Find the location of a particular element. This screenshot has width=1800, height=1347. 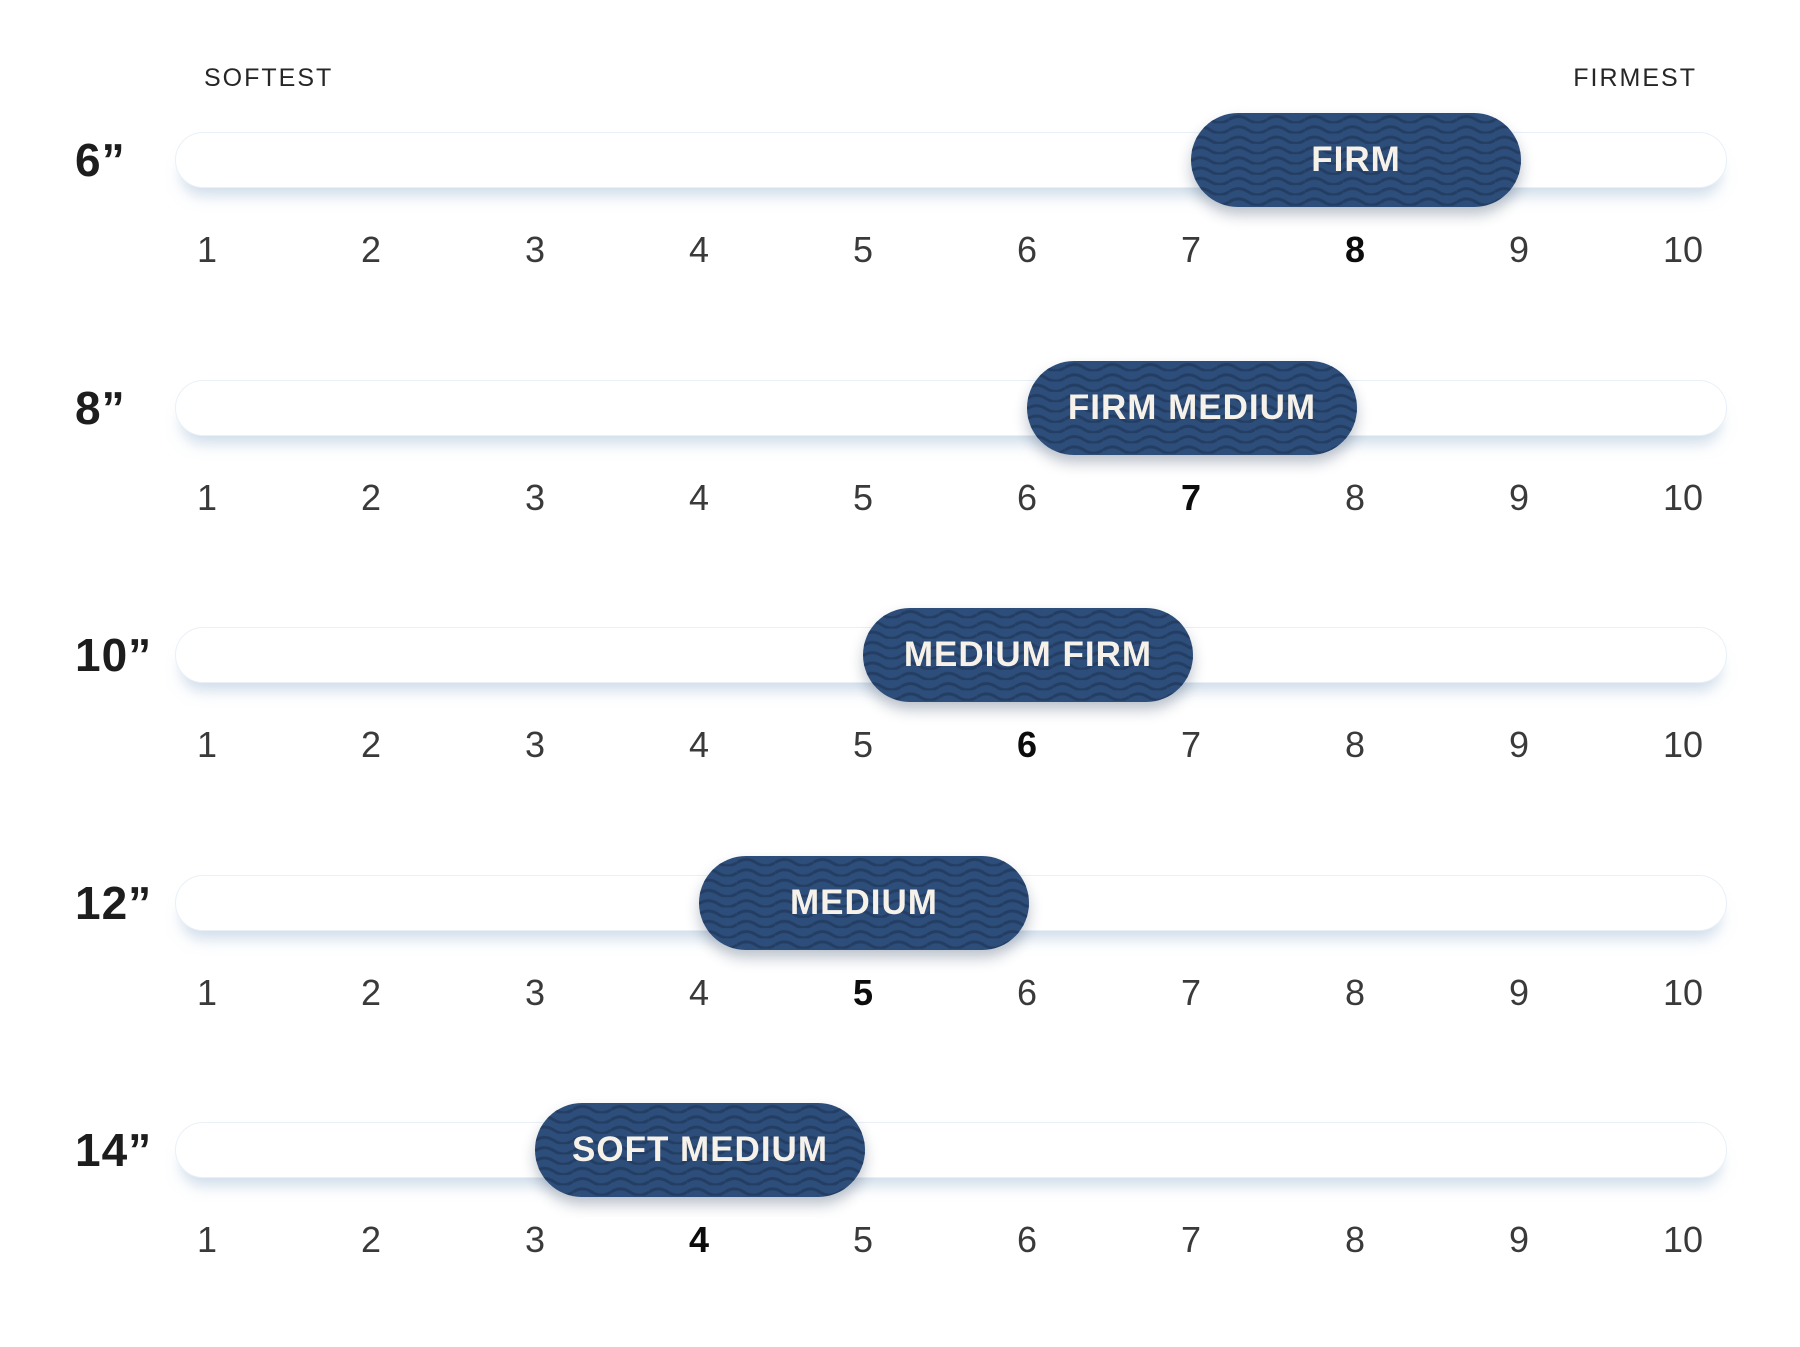

firmness-pill: FIRM is located at coordinates (1356, 160).